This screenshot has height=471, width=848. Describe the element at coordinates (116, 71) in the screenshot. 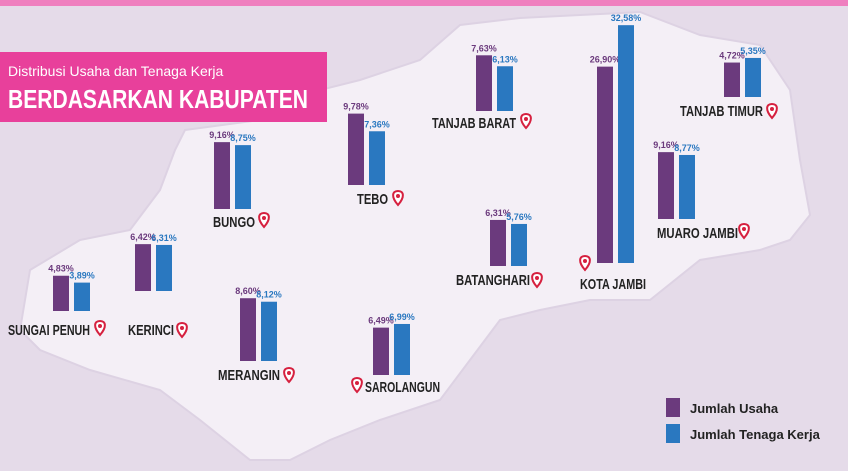

I see `chart-subtitle: Distribusi Usaha dan Tenaga Kerja` at that location.